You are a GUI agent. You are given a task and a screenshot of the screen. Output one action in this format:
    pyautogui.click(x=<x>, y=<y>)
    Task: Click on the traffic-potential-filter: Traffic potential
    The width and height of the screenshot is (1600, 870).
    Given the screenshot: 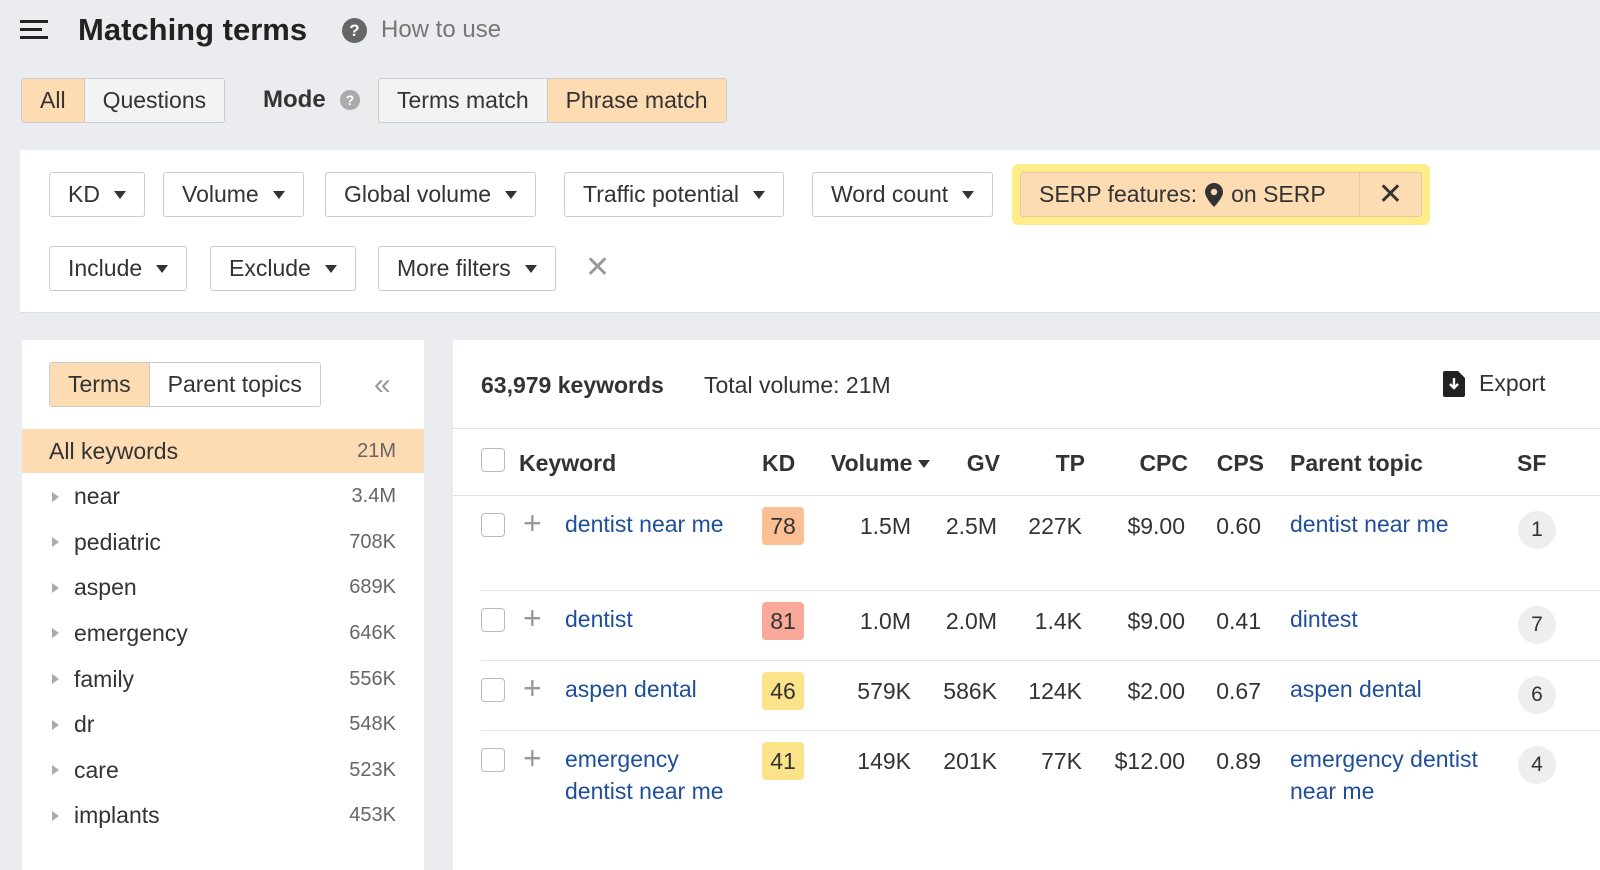 What is the action you would take?
    pyautogui.click(x=674, y=194)
    